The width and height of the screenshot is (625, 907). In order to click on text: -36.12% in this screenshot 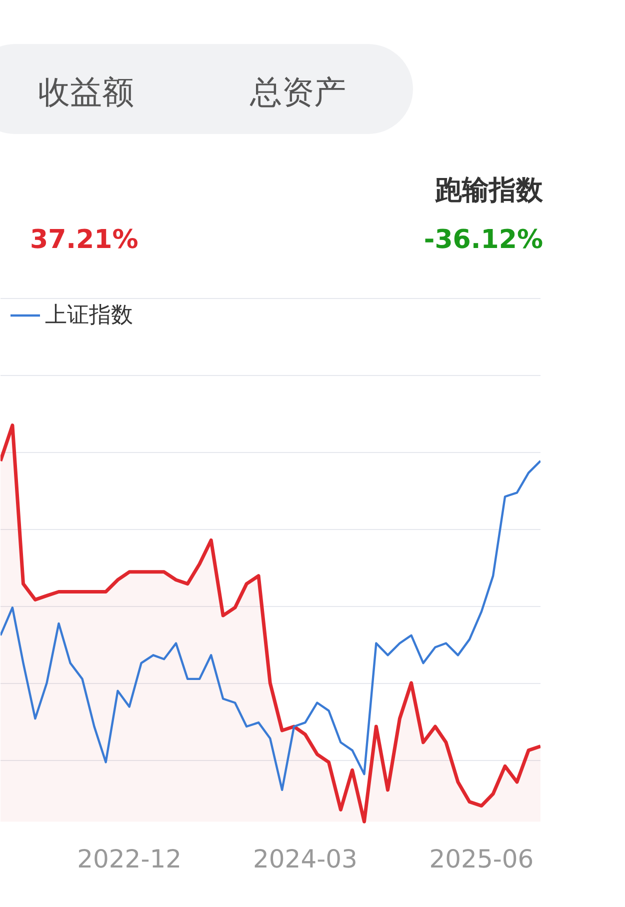, I will do `click(483, 240)`.